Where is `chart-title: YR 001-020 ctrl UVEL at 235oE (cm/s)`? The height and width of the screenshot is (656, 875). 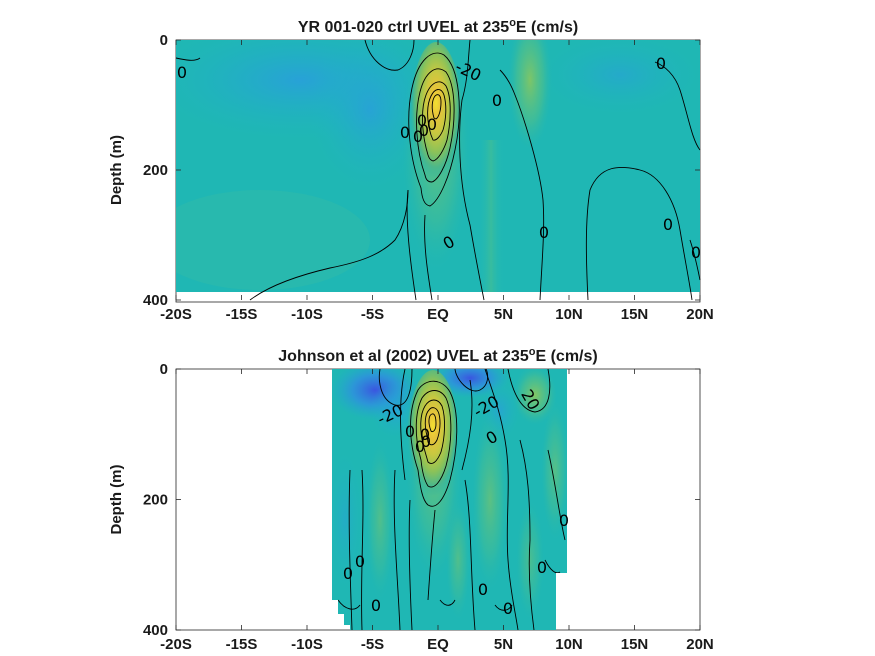
chart-title: YR 001-020 ctrl UVEL at 235oE (cm/s) is located at coordinates (438, 26).